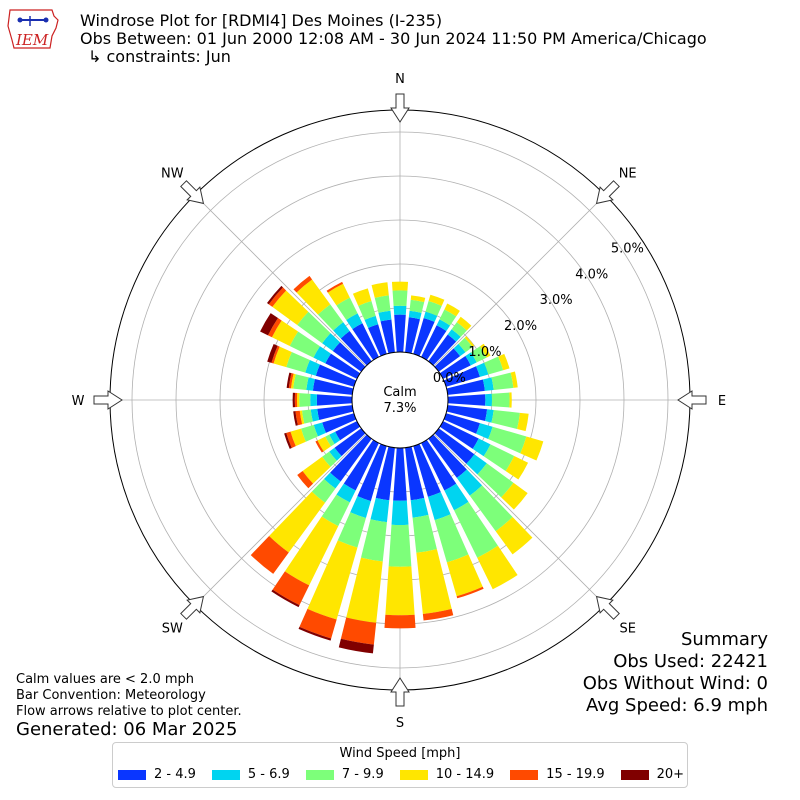 The width and height of the screenshot is (800, 800). Describe the element at coordinates (175, 774) in the screenshot. I see `legend-label: 2 - 4.9` at that location.